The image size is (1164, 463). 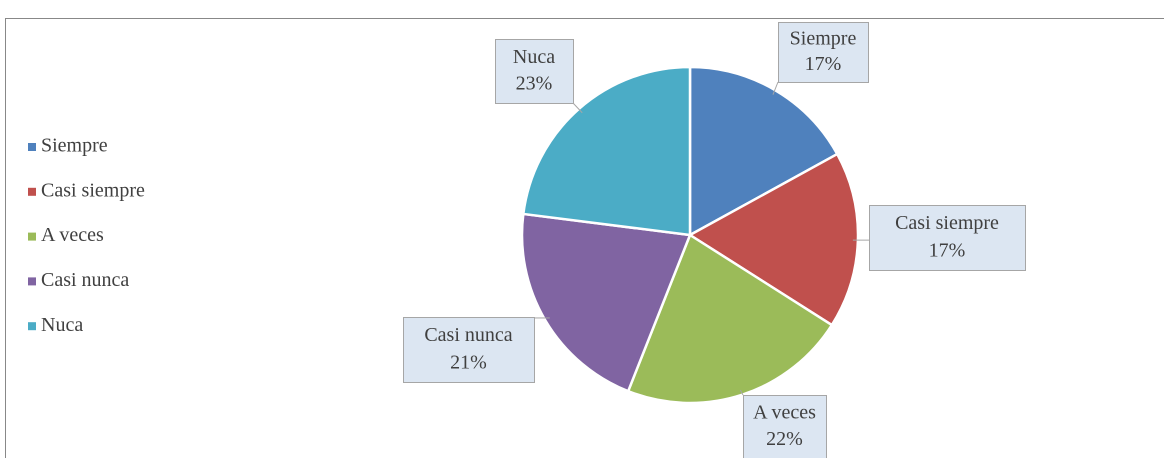 What do you see at coordinates (947, 223) in the screenshot?
I see `data-label-category: Casi siempre` at bounding box center [947, 223].